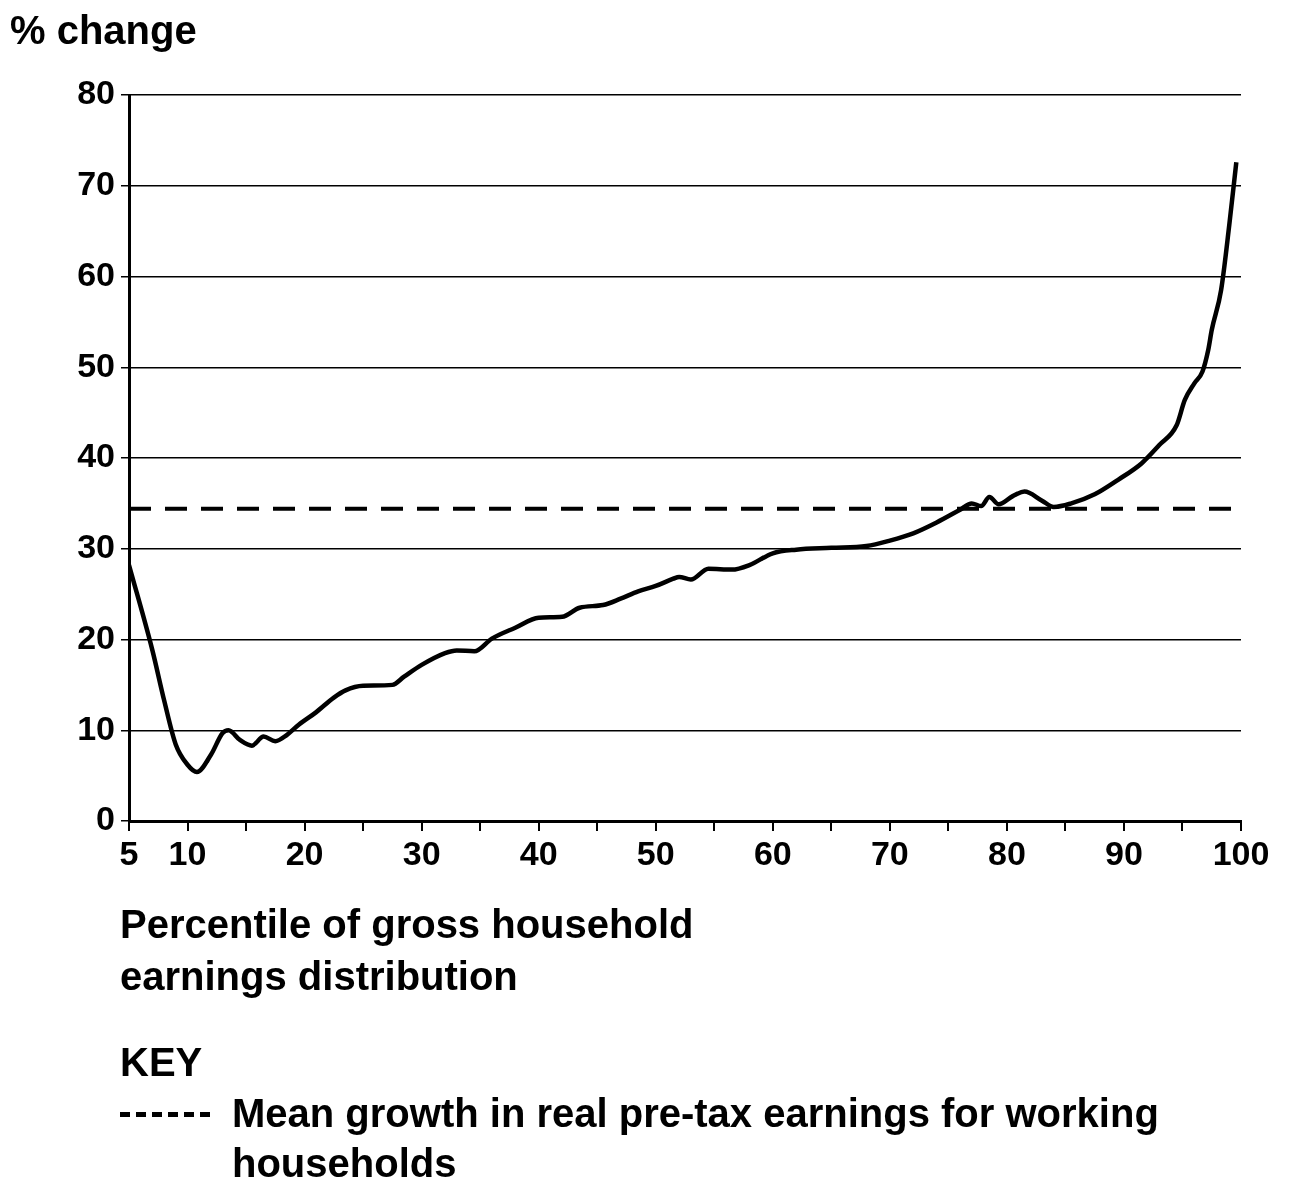 Image resolution: width=1292 pixels, height=1189 pixels. I want to click on y-tick-label: 60, so click(96, 273).